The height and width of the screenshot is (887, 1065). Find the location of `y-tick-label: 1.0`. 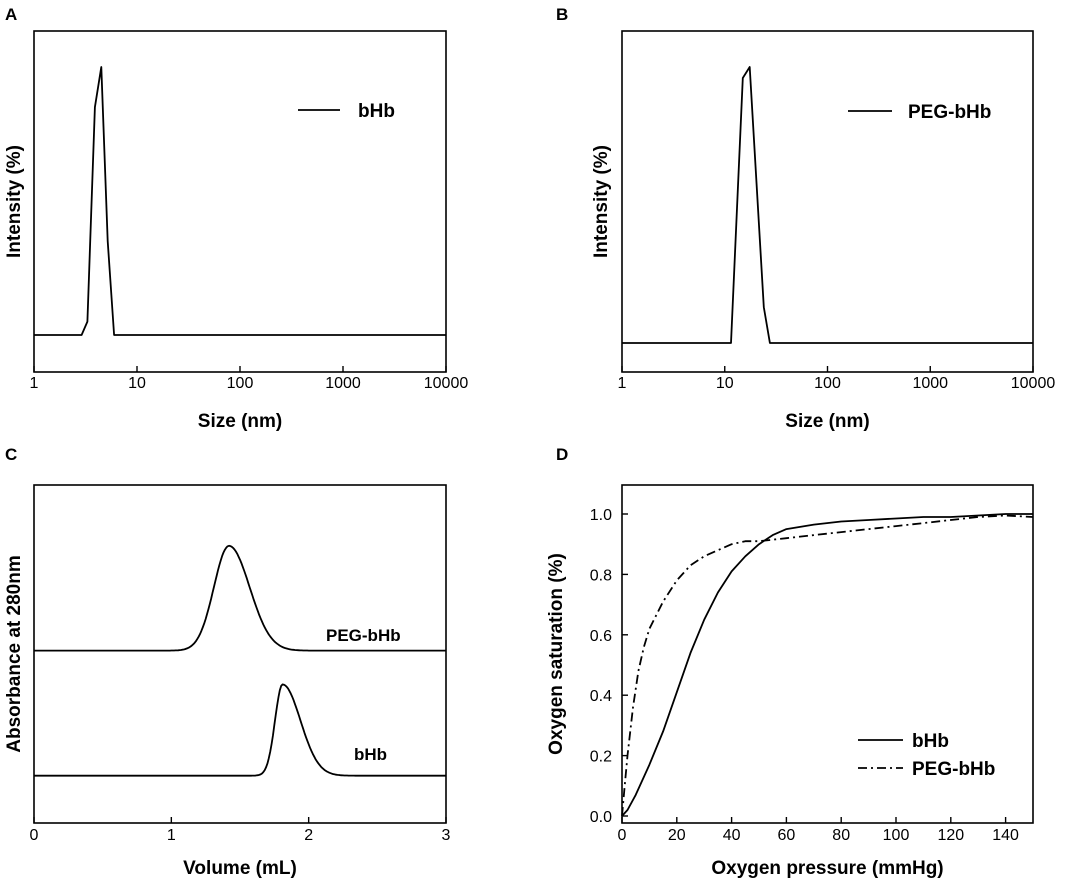

y-tick-label: 1.0 is located at coordinates (601, 515).